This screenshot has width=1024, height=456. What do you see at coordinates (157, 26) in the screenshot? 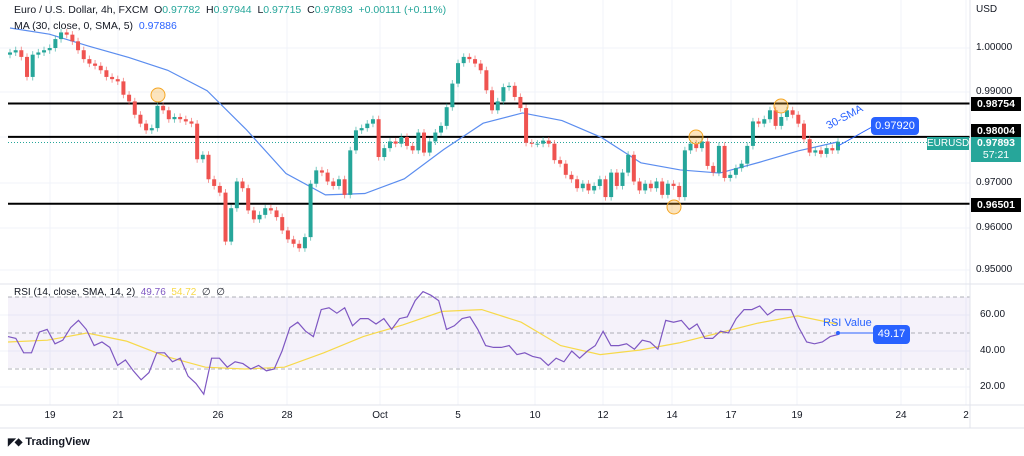
I see `ma-legend-value: 0.97886` at bounding box center [157, 26].